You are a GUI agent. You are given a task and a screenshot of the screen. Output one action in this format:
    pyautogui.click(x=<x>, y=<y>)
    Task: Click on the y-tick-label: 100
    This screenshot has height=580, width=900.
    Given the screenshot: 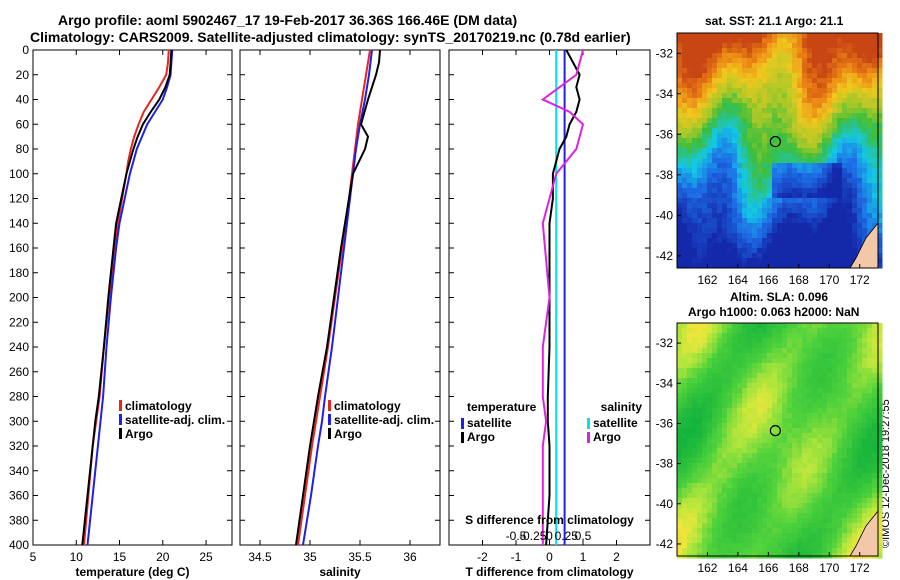 What is the action you would take?
    pyautogui.click(x=19, y=174)
    